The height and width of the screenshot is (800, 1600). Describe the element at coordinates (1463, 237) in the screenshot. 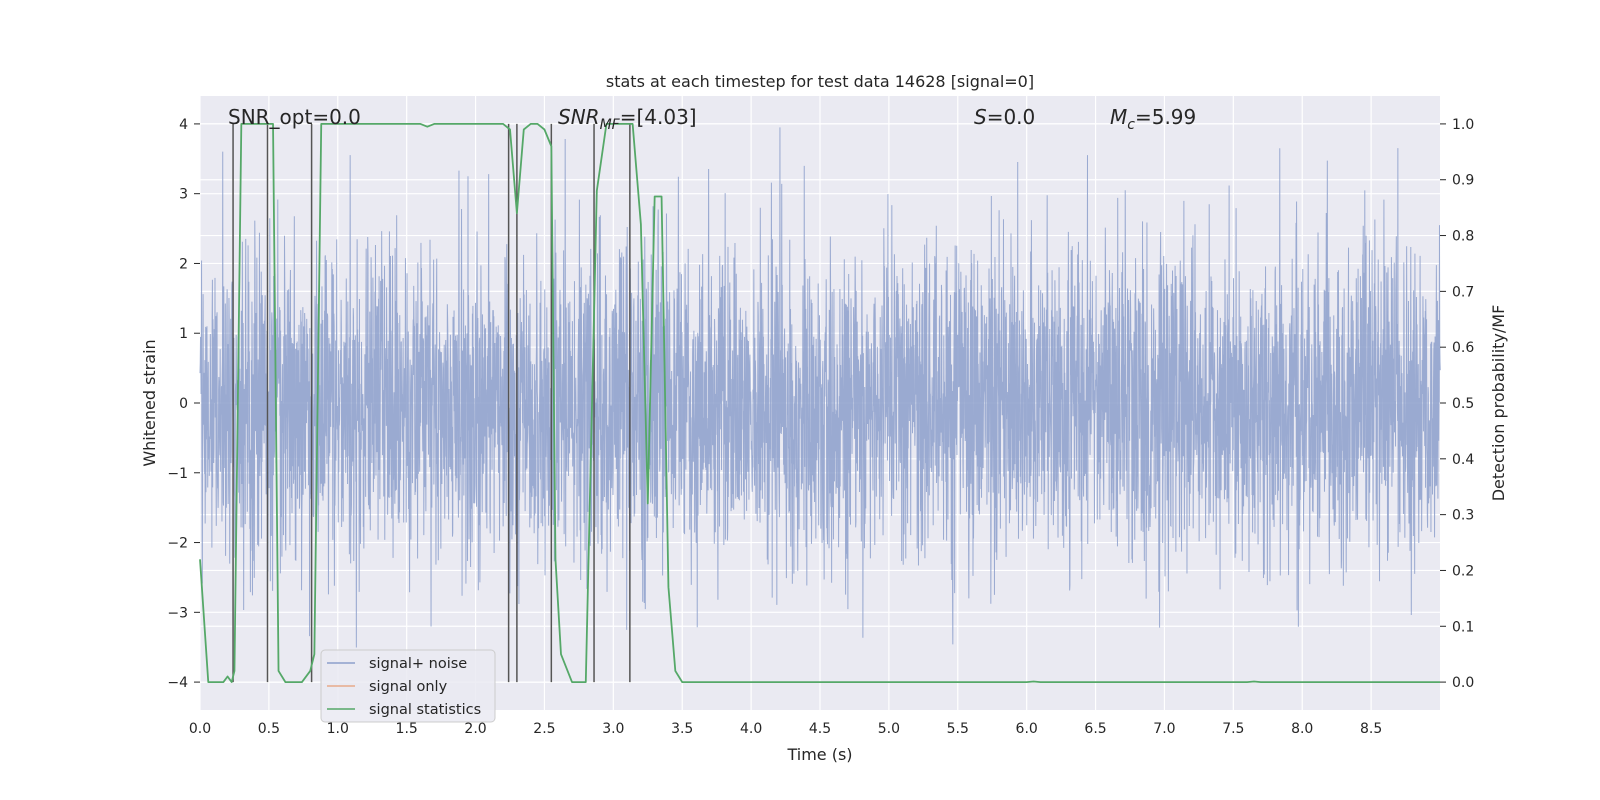

I see `y-tick-label-right: 0.8` at that location.